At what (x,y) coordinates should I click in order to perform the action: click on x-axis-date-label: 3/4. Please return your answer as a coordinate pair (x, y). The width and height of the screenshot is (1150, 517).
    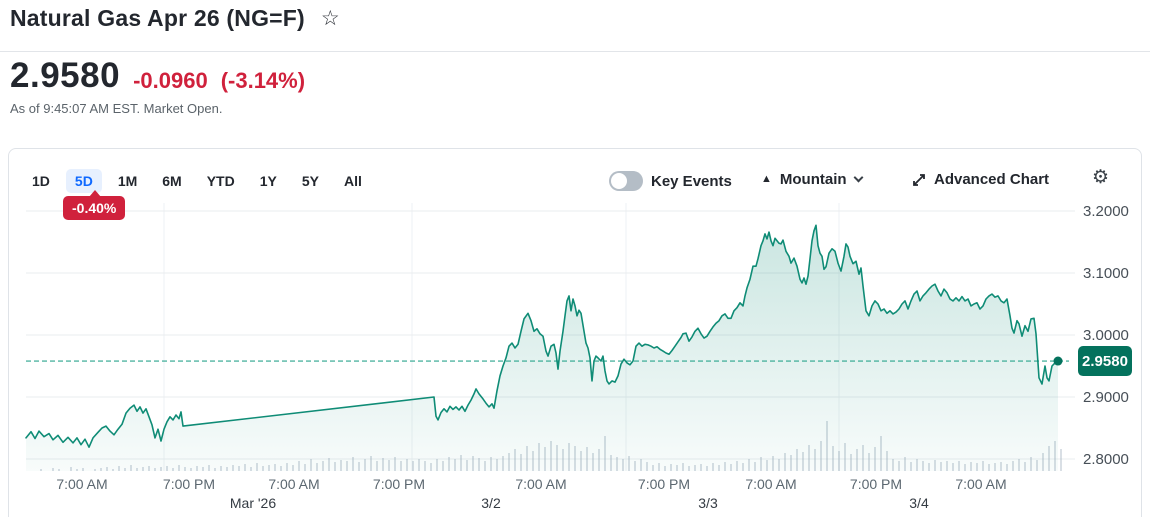
    Looking at the image, I should click on (919, 503).